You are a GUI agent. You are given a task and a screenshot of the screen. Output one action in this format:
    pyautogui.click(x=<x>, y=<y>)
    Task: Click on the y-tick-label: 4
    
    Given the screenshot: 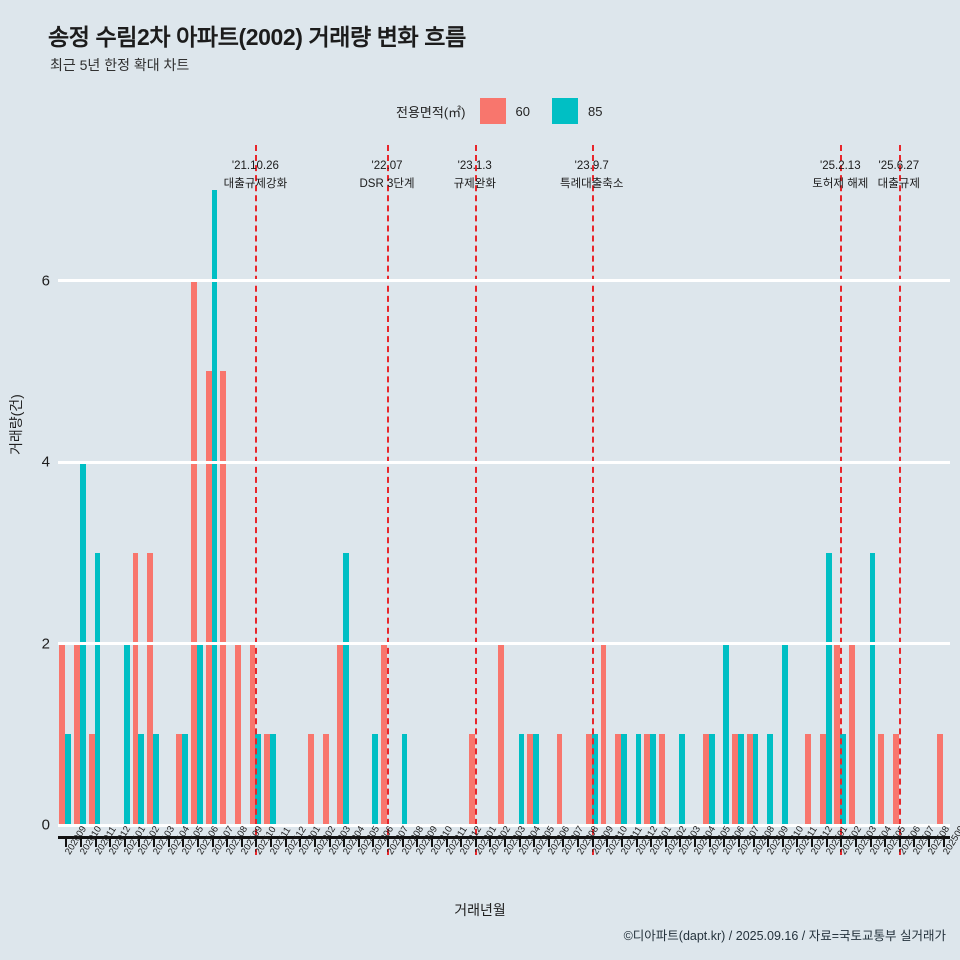 What is the action you would take?
    pyautogui.click(x=45, y=462)
    